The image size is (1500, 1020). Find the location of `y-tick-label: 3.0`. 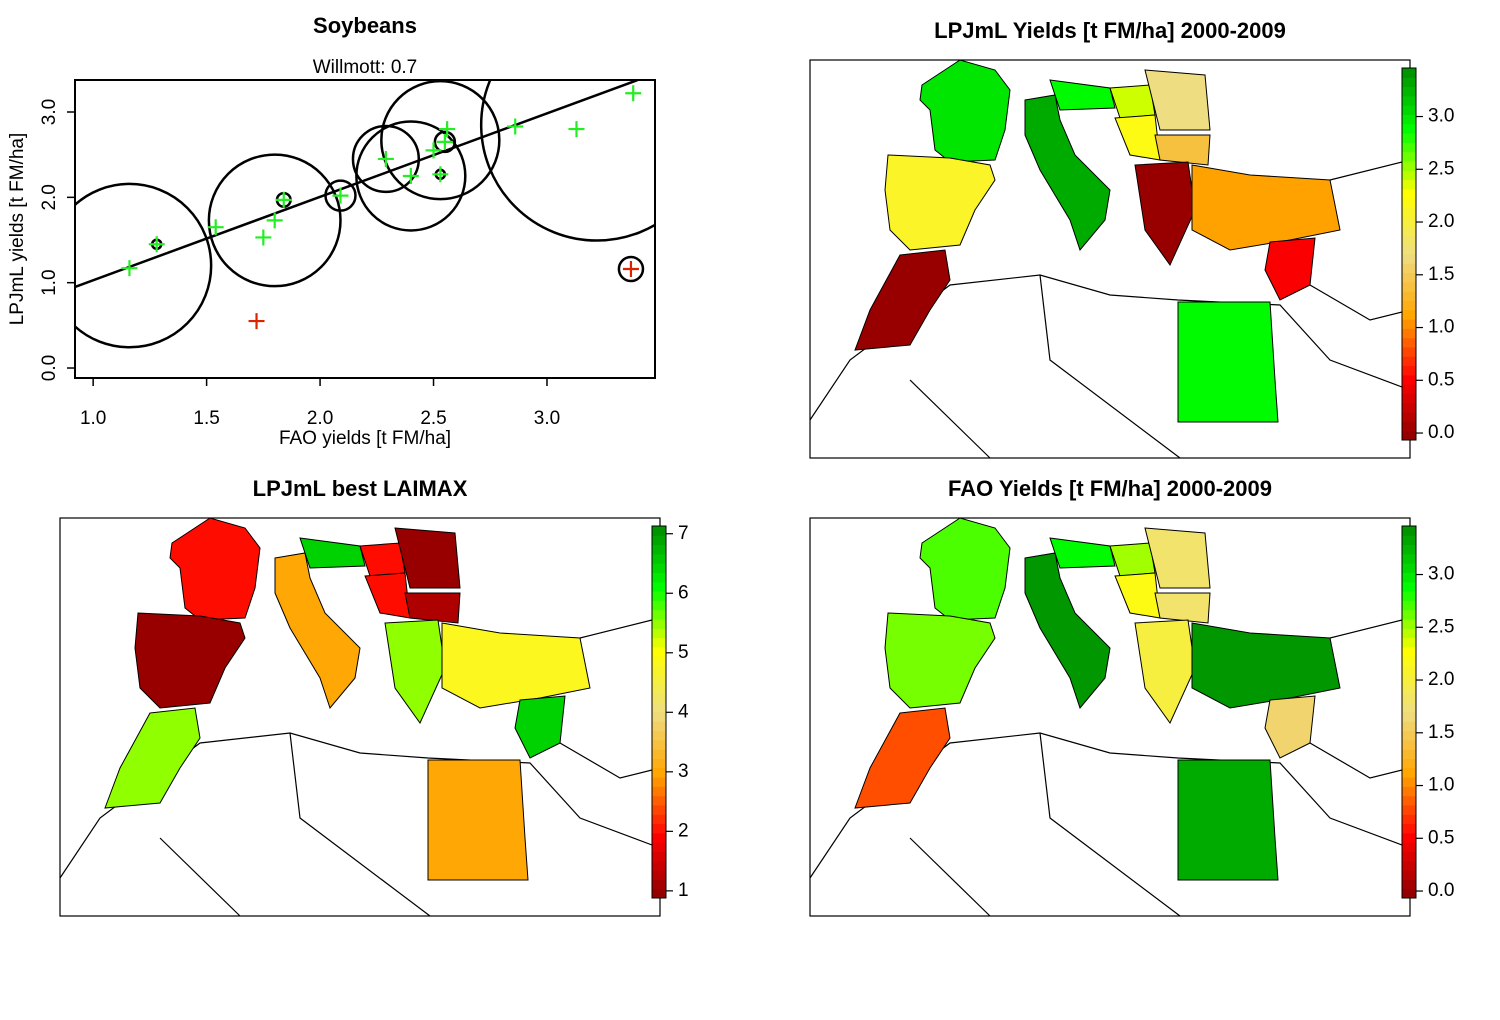

y-tick-label: 3.0 is located at coordinates (49, 112).